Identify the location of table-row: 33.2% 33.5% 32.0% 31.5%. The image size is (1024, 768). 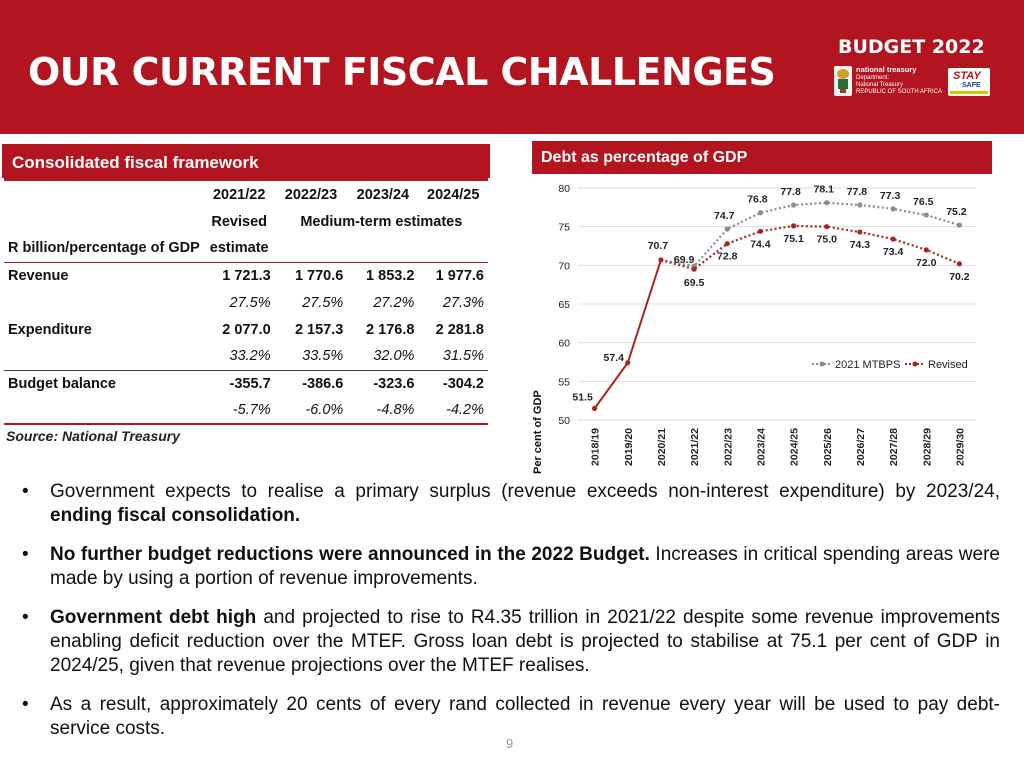
(246, 356).